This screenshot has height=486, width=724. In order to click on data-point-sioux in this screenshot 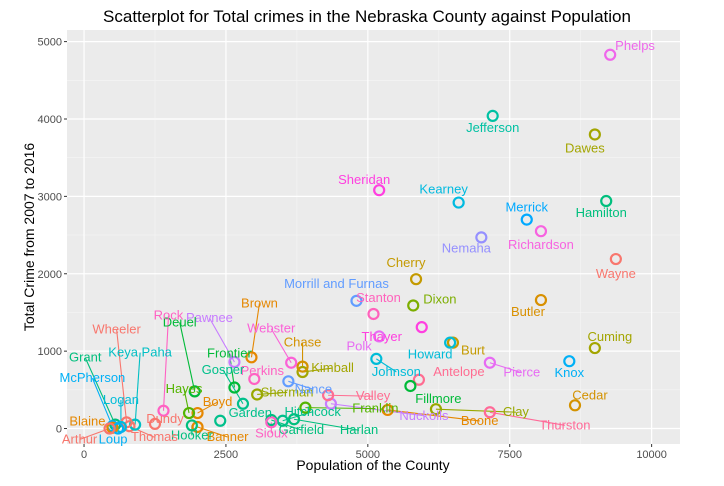, I will do `click(271, 422)`.